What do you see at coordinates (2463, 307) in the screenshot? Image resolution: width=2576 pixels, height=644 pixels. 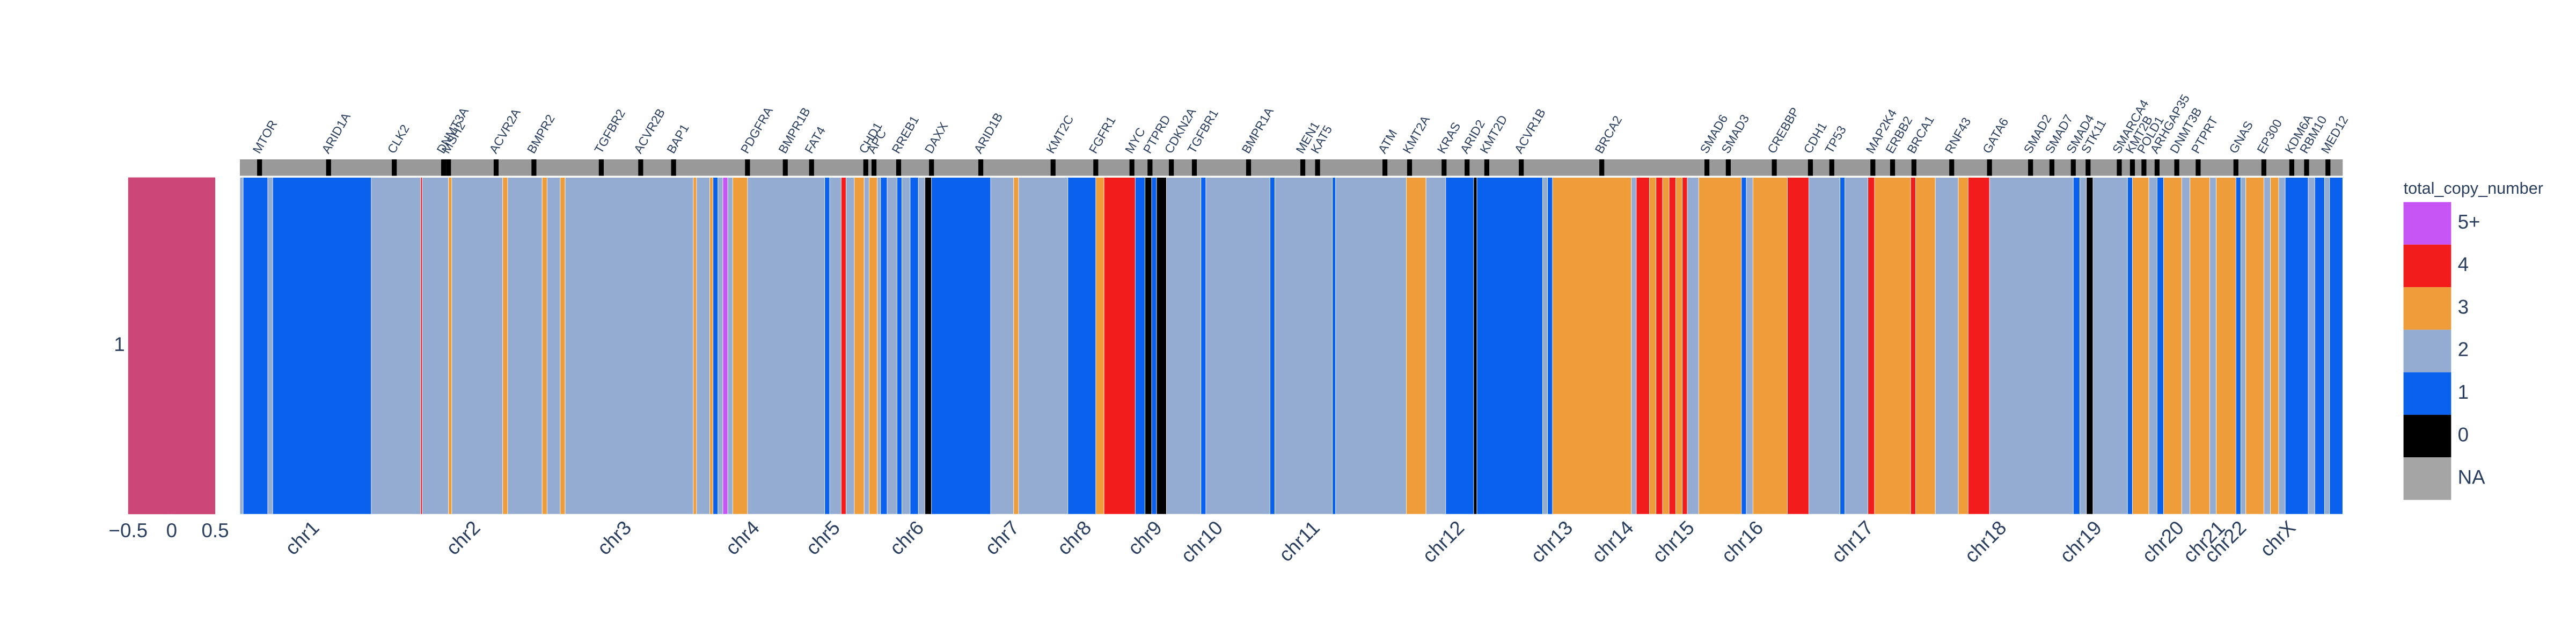 I see `legend-label: 3` at bounding box center [2463, 307].